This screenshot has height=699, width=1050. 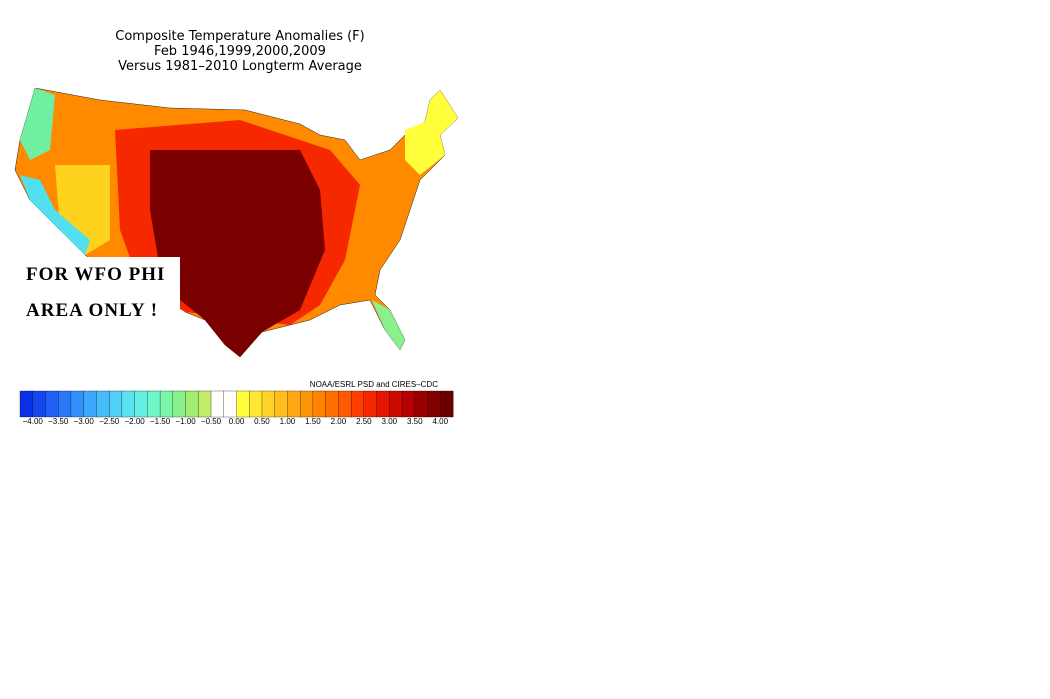 I want to click on colorbar-label: 0.50, so click(x=262, y=421).